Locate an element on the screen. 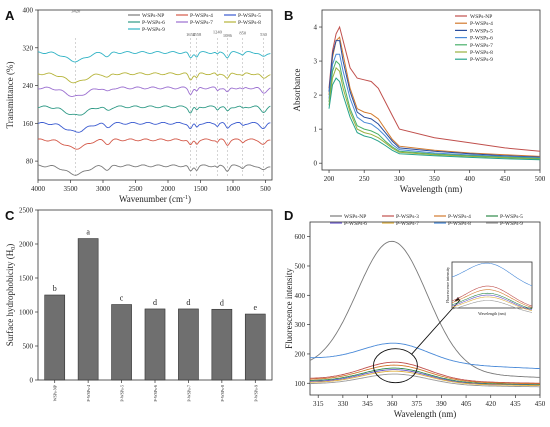 This screenshot has width=550, height=427. significance-letter: e is located at coordinates (256, 307).